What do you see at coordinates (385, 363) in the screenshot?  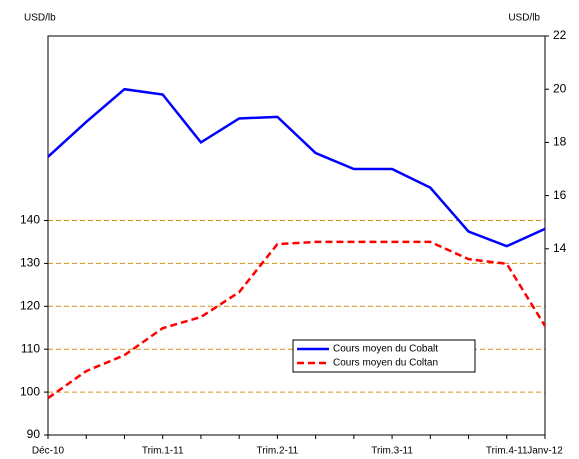 I see `legend-label: Cours moyen du Coltan` at bounding box center [385, 363].